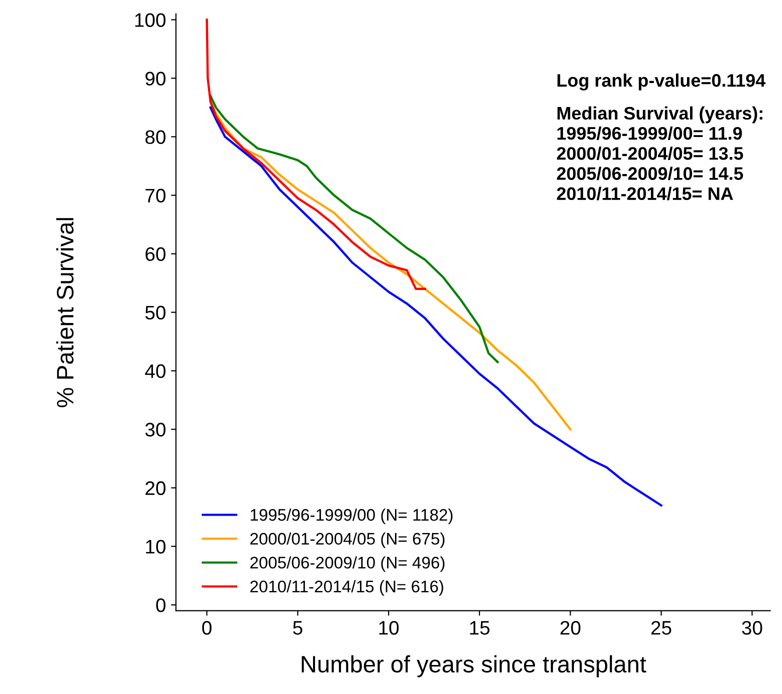 The width and height of the screenshot is (782, 694). What do you see at coordinates (662, 82) in the screenshot?
I see `annotation: Log rank p-value=0.1194` at bounding box center [662, 82].